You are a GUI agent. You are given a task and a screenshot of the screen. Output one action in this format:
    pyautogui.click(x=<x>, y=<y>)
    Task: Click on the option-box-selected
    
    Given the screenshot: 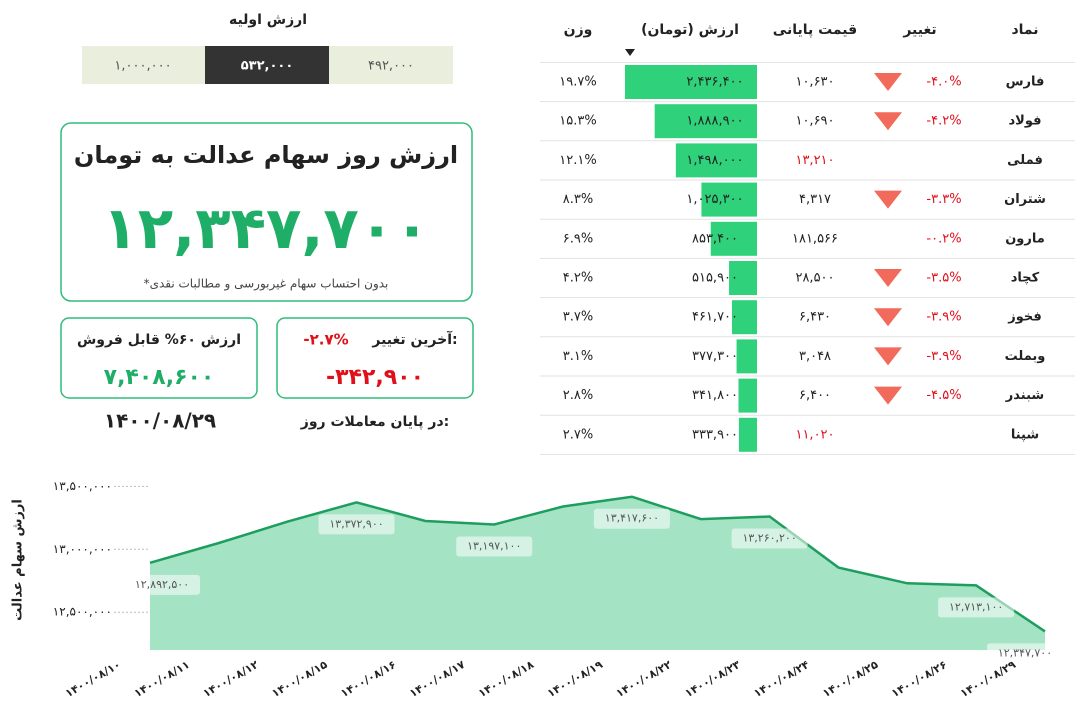 What is the action you would take?
    pyautogui.click(x=267, y=65)
    